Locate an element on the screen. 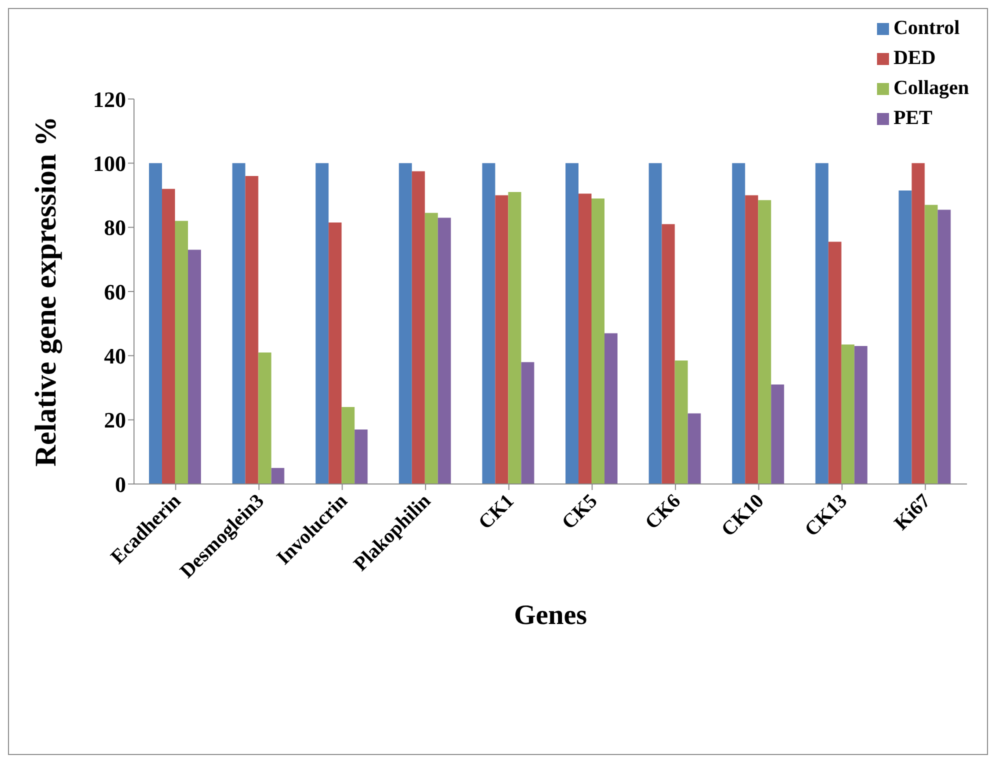  legend-label: Collagen is located at coordinates (931, 88).